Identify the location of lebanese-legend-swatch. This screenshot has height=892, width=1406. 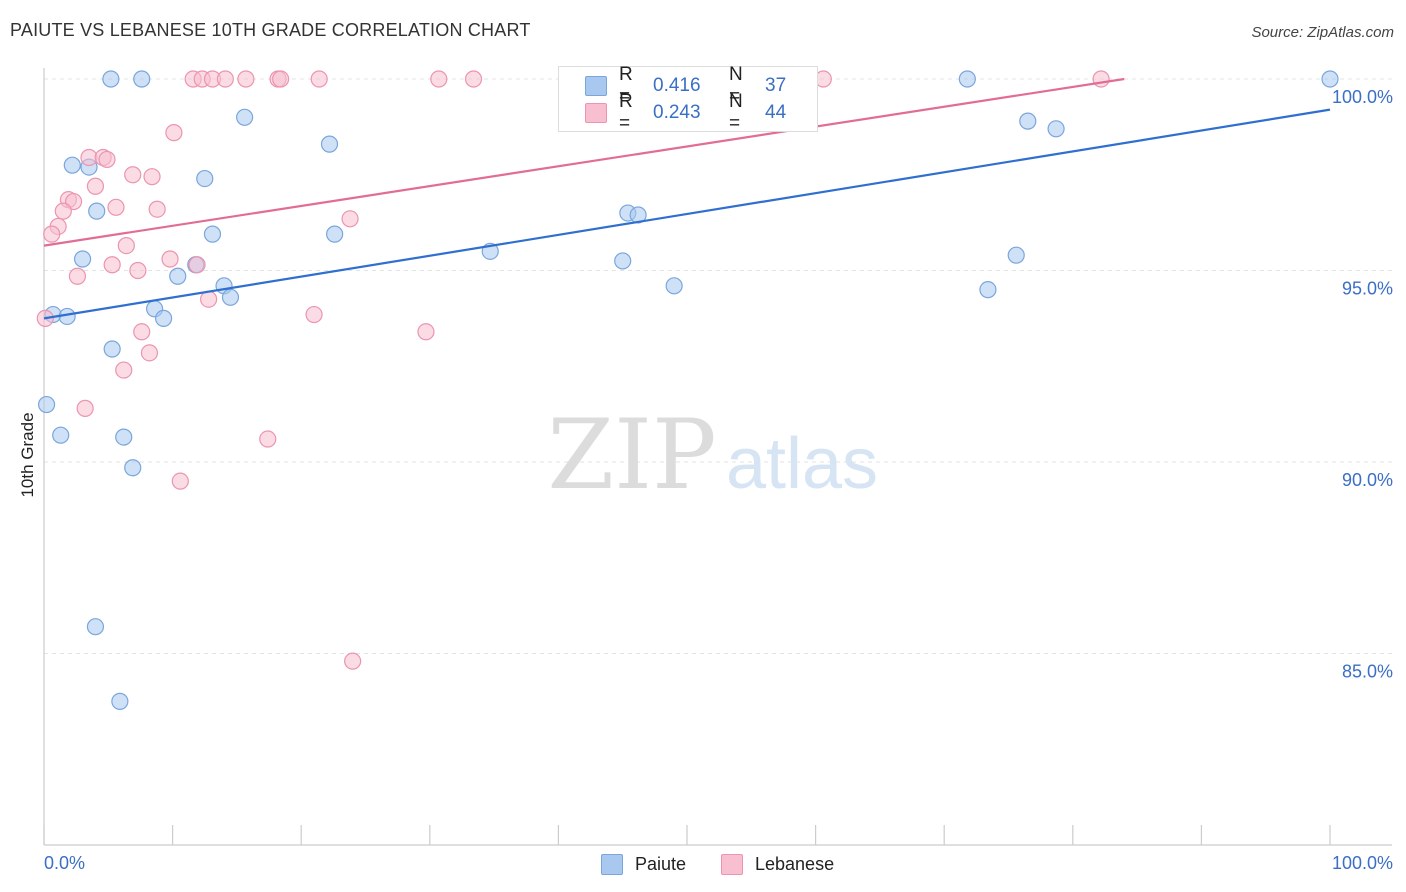
(732, 864).